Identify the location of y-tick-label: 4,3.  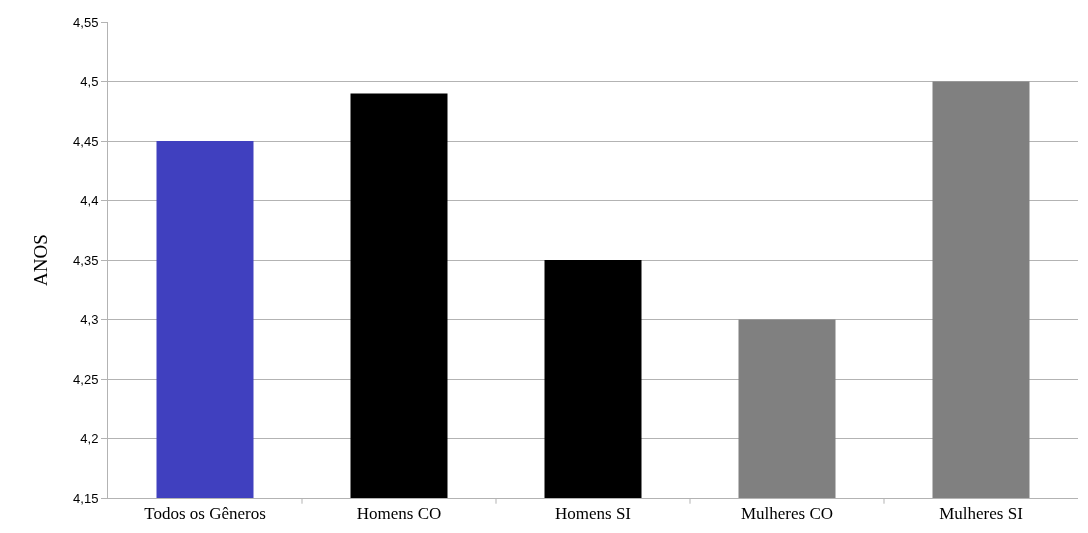
(89, 320).